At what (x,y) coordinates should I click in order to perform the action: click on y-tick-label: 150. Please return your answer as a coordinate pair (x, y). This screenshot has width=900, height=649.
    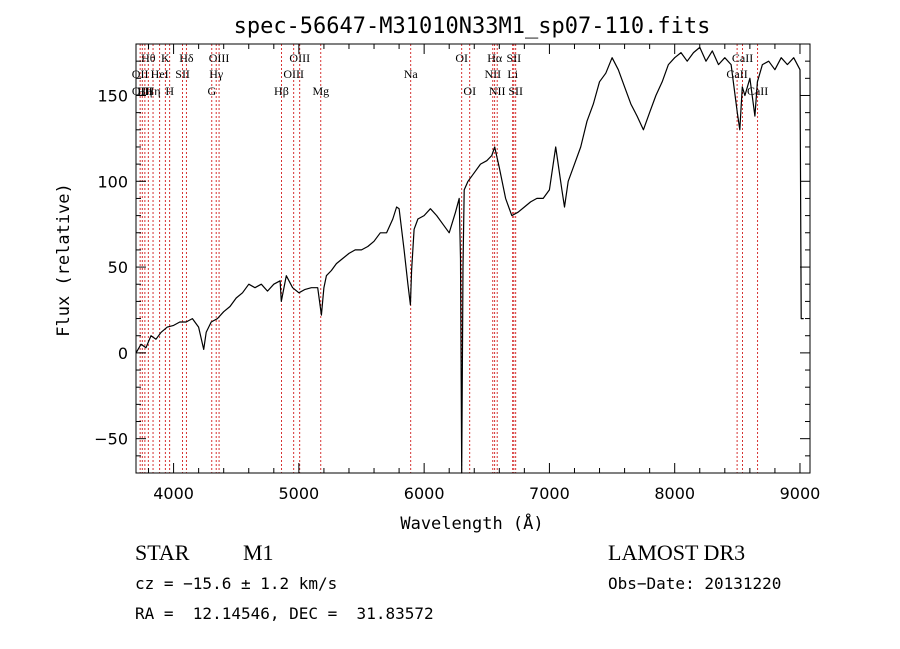
    Looking at the image, I should click on (112, 95).